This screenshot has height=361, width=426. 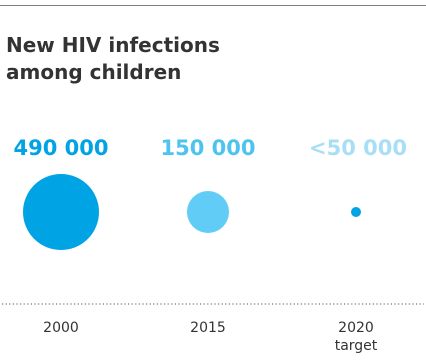 What do you see at coordinates (356, 328) in the screenshot?
I see `x-tick-label-2-0: 2020` at bounding box center [356, 328].